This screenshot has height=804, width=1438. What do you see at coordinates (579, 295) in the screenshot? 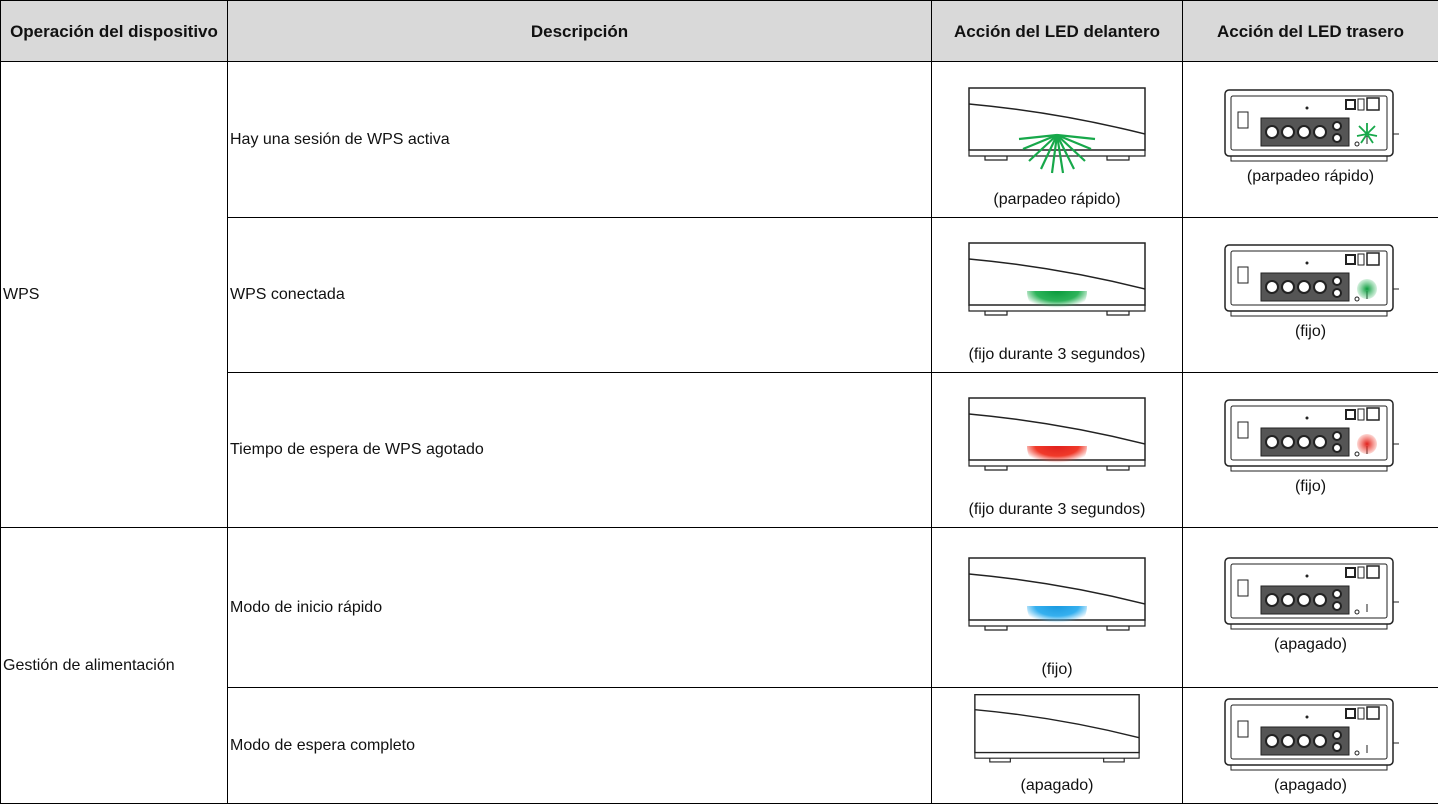
I see `description: WPS conectada` at bounding box center [579, 295].